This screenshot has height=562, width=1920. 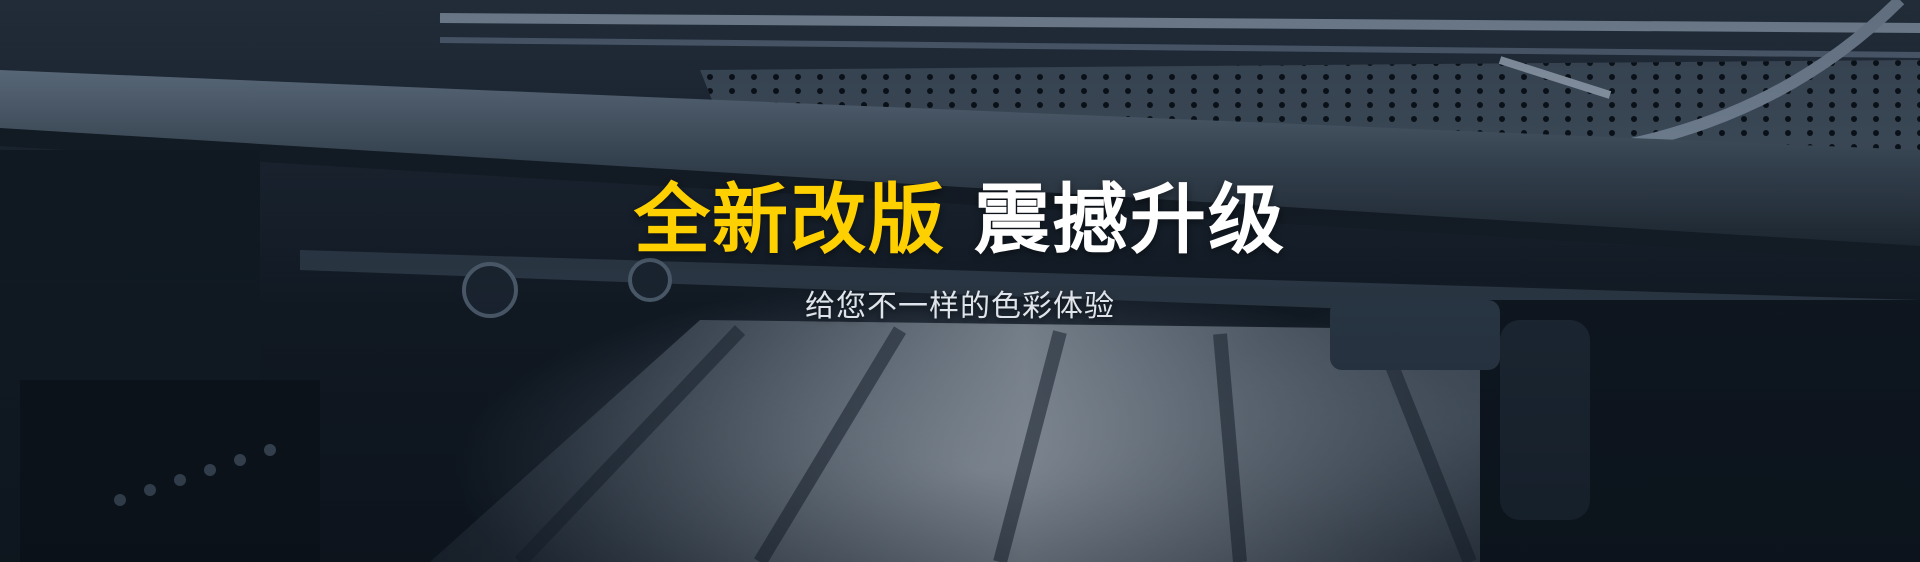 I want to click on headline-highlight: 全新改版, so click(x=790, y=219).